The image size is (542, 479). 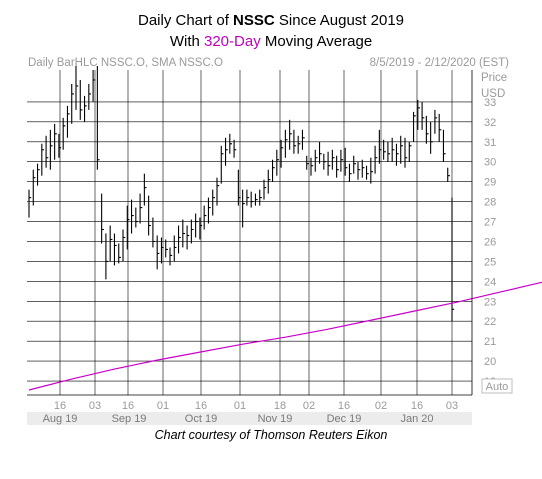 What do you see at coordinates (129, 419) in the screenshot?
I see `x-month-label: Sep 19` at bounding box center [129, 419].